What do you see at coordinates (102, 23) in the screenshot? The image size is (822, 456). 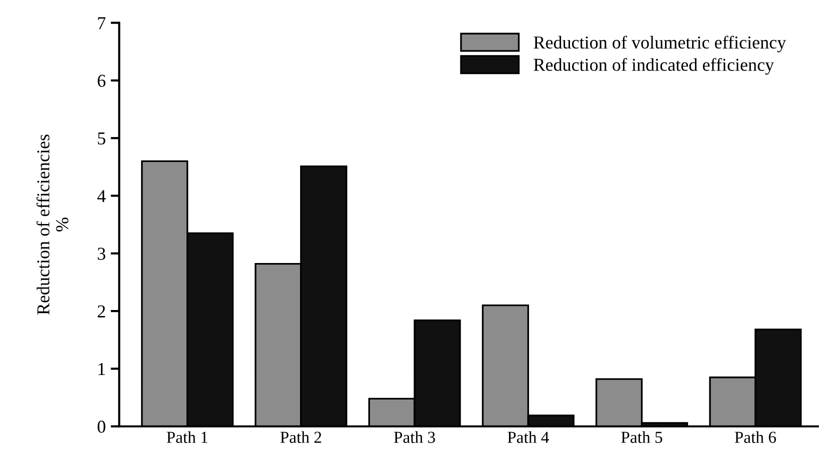 I see `y-tick-label: 7` at bounding box center [102, 23].